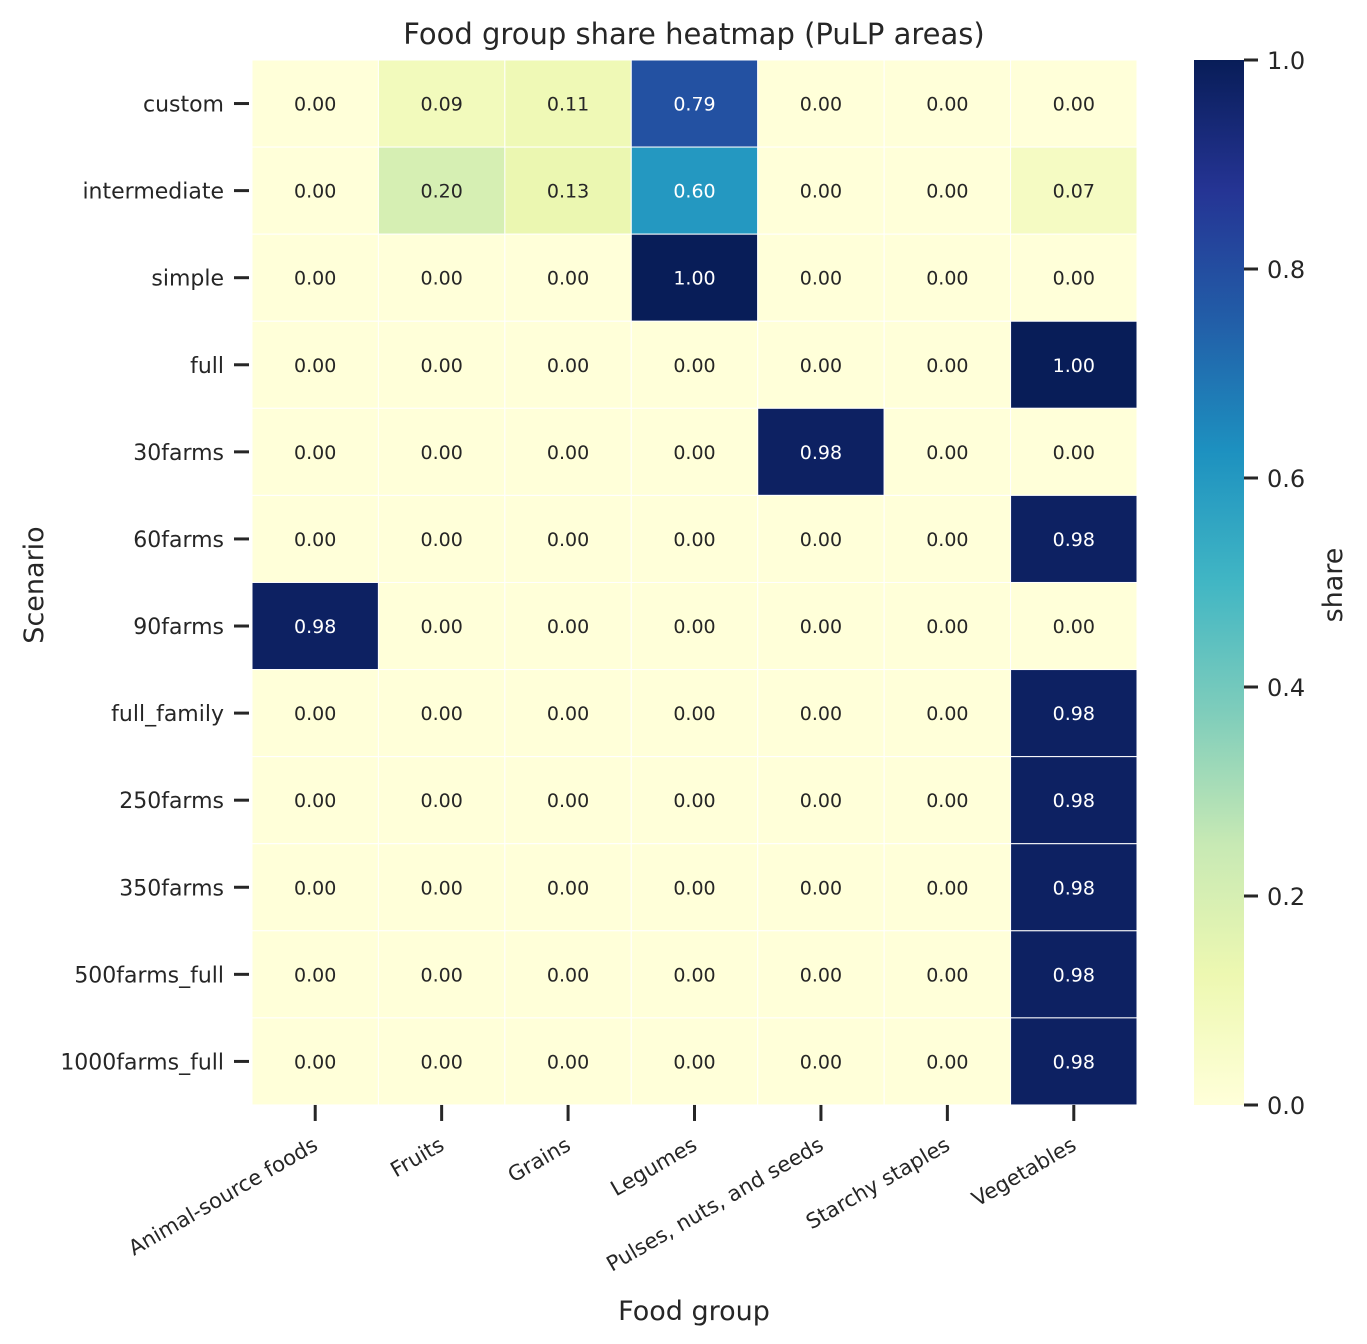 This screenshot has width=1367, height=1344. I want to click on colorbar-label: share, so click(1333, 585).